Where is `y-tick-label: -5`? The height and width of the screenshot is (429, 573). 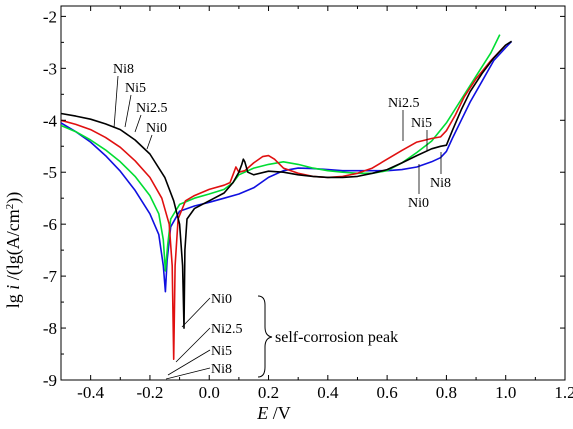 y-tick-label: -5 is located at coordinates (50, 172).